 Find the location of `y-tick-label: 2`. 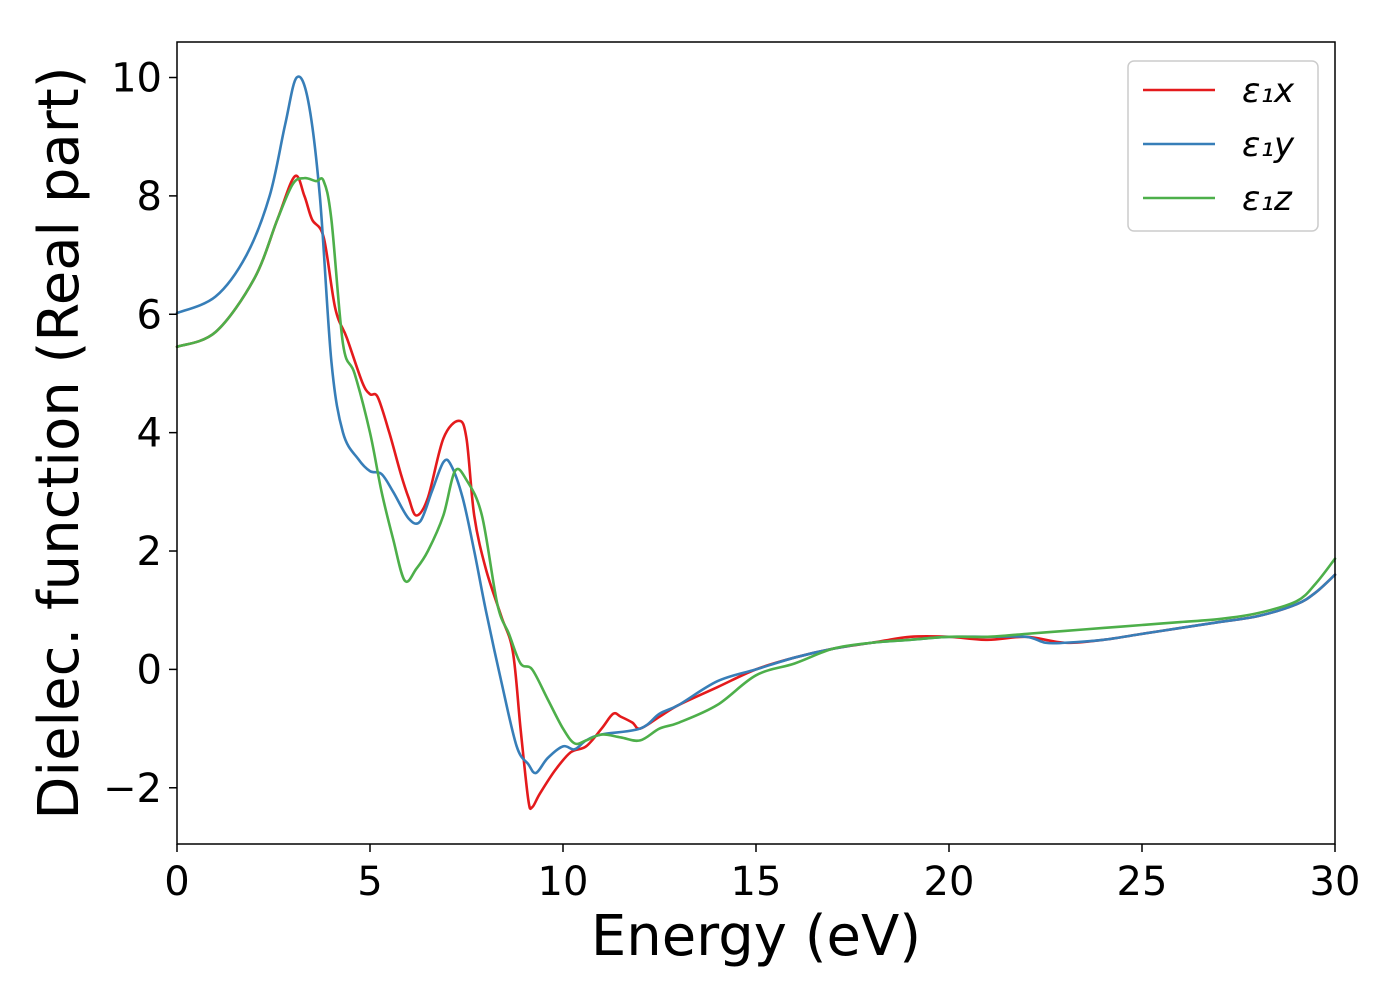

y-tick-label: 2 is located at coordinates (149, 552).